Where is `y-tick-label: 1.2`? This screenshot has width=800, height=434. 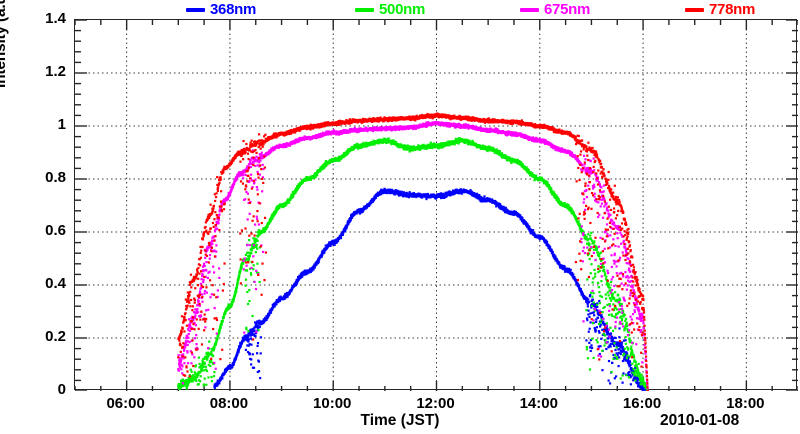 y-tick-label: 1.2 is located at coordinates (55, 71).